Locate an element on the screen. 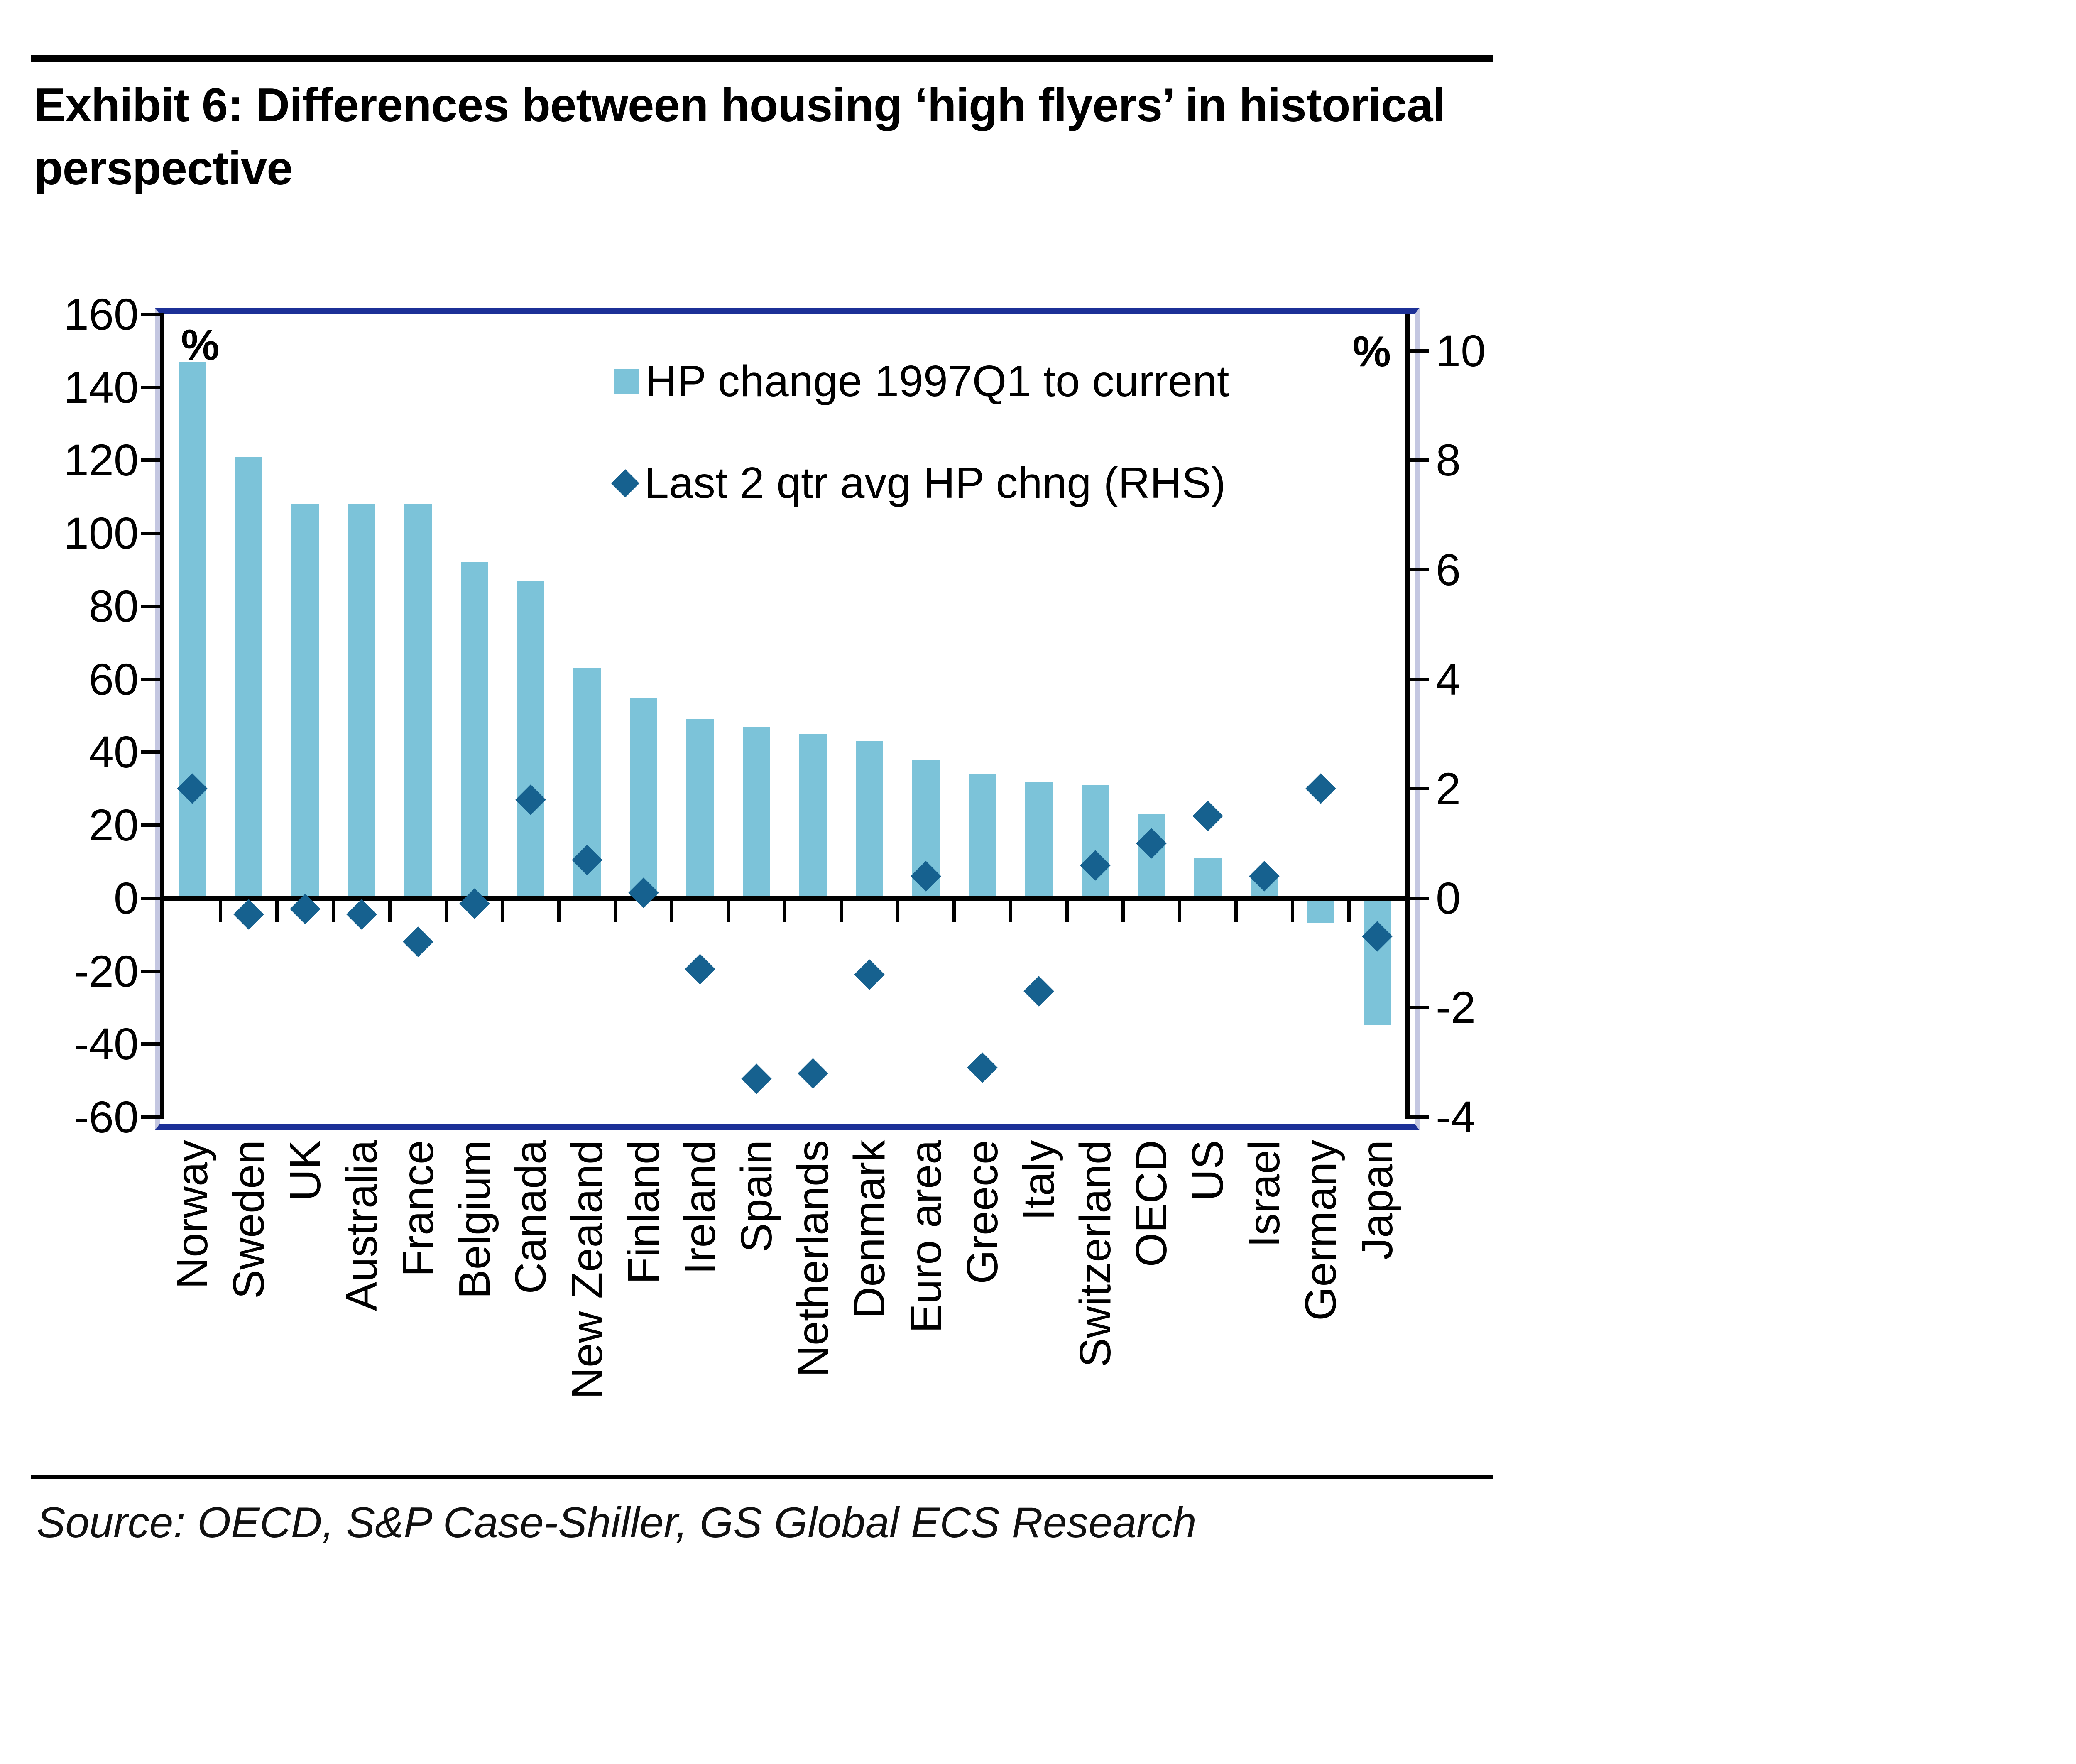 Image resolution: width=2076 pixels, height=1764 pixels. category-label-greece: Greece is located at coordinates (982, 1212).